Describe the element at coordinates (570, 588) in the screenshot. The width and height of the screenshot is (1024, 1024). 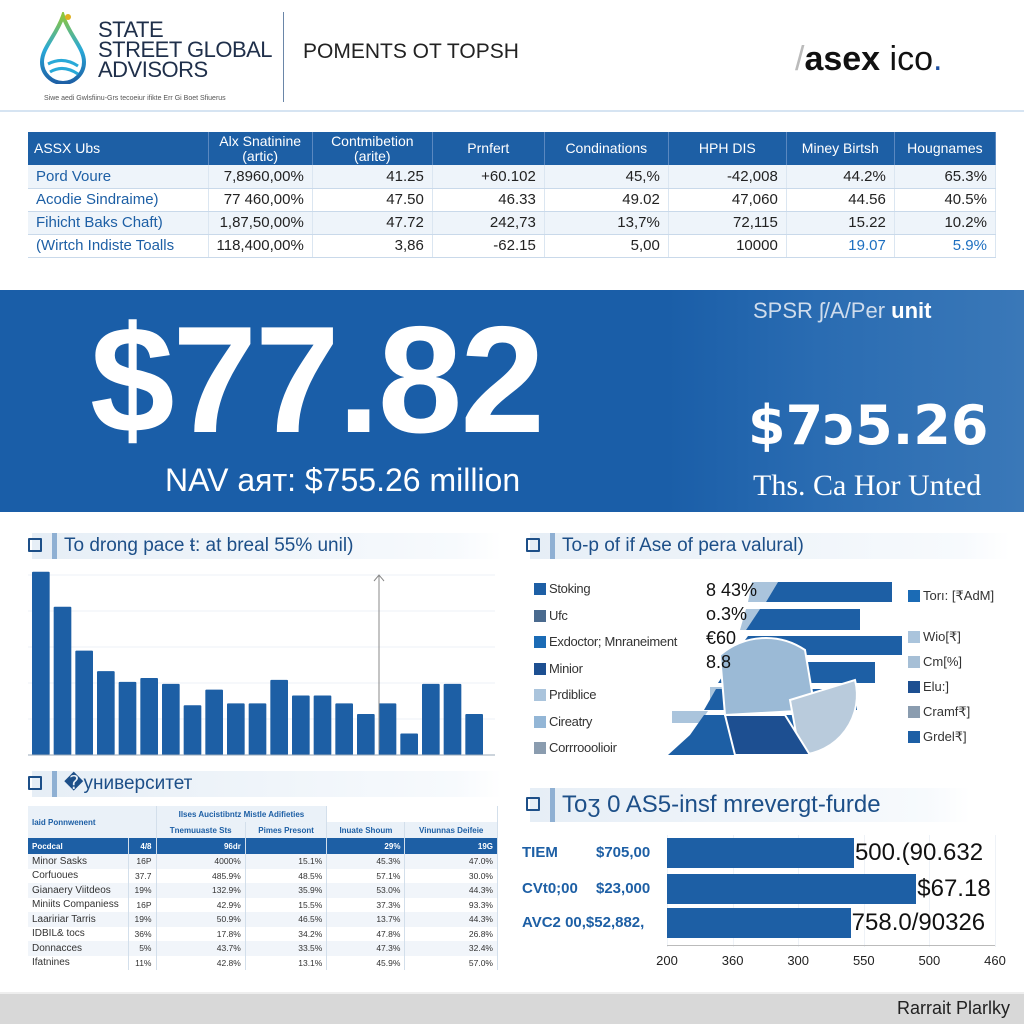
I see `legend-label: Stoking` at that location.